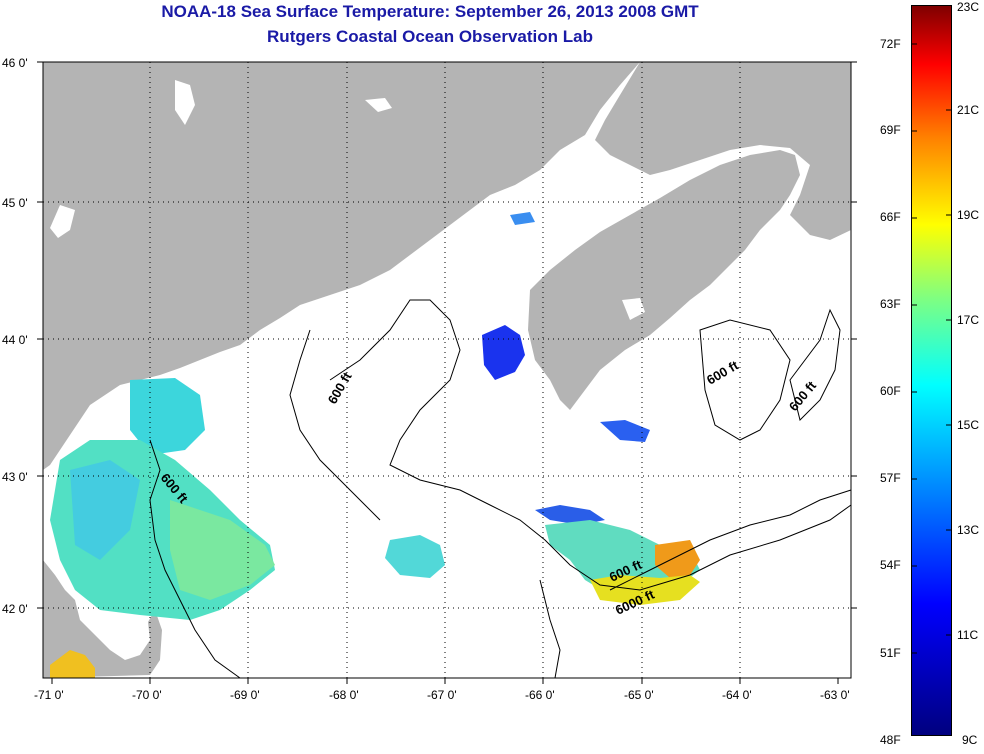 Image resolution: width=984 pixels, height=754 pixels. I want to click on colorbar-c-label: 11C, so click(968, 635).